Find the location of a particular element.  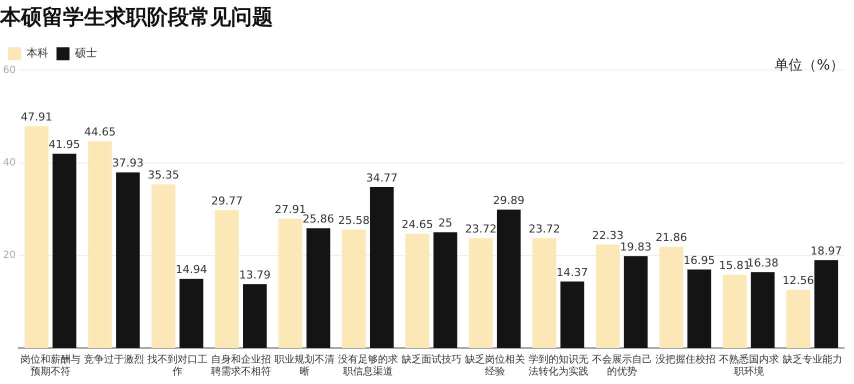

x-tick-label: 竞争过于激烈 is located at coordinates (114, 360).